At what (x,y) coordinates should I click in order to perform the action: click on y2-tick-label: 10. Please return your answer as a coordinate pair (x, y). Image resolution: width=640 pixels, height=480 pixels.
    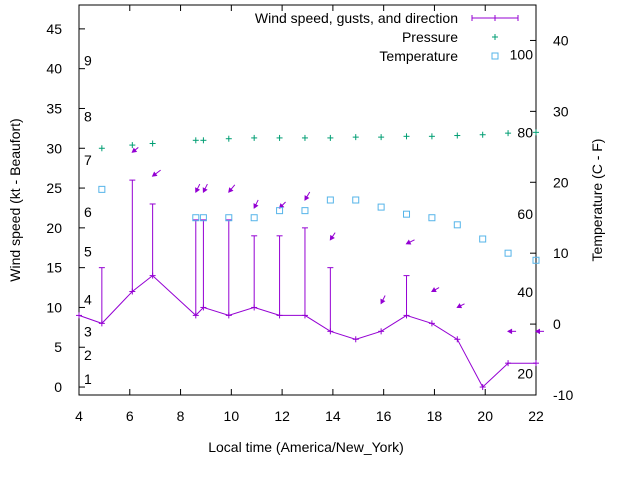
    Looking at the image, I should click on (561, 253).